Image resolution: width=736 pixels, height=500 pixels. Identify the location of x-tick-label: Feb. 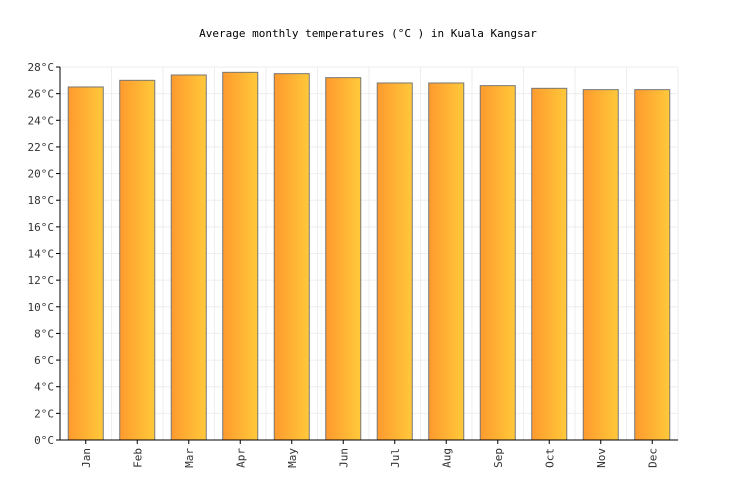
(137, 458).